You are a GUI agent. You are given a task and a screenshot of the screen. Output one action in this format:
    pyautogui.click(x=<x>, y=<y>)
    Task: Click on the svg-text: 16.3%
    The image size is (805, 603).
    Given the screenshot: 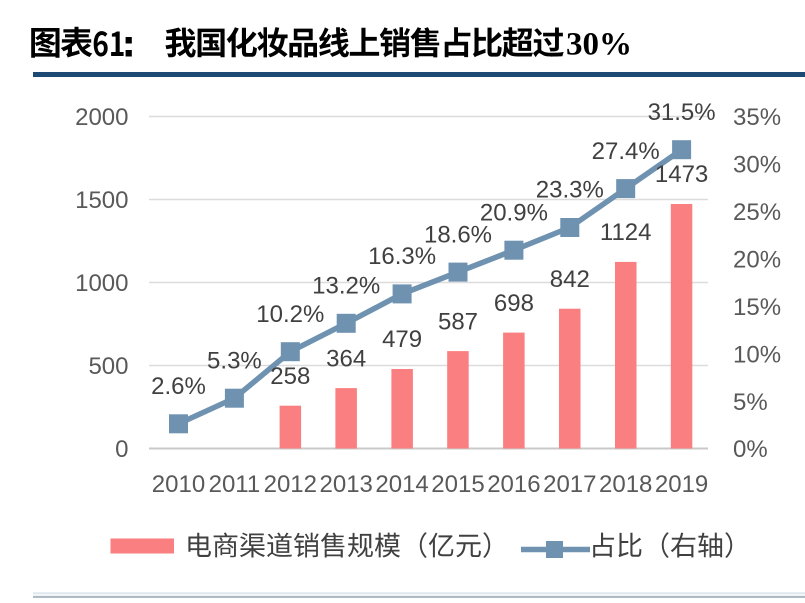 What is the action you would take?
    pyautogui.click(x=402, y=256)
    